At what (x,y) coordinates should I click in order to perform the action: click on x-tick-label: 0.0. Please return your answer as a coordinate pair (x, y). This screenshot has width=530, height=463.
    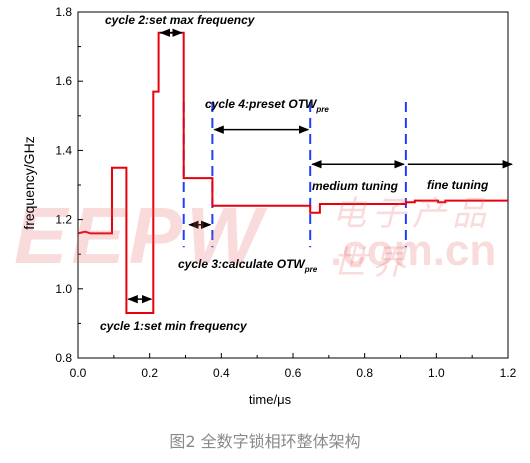
    Looking at the image, I should click on (78, 373).